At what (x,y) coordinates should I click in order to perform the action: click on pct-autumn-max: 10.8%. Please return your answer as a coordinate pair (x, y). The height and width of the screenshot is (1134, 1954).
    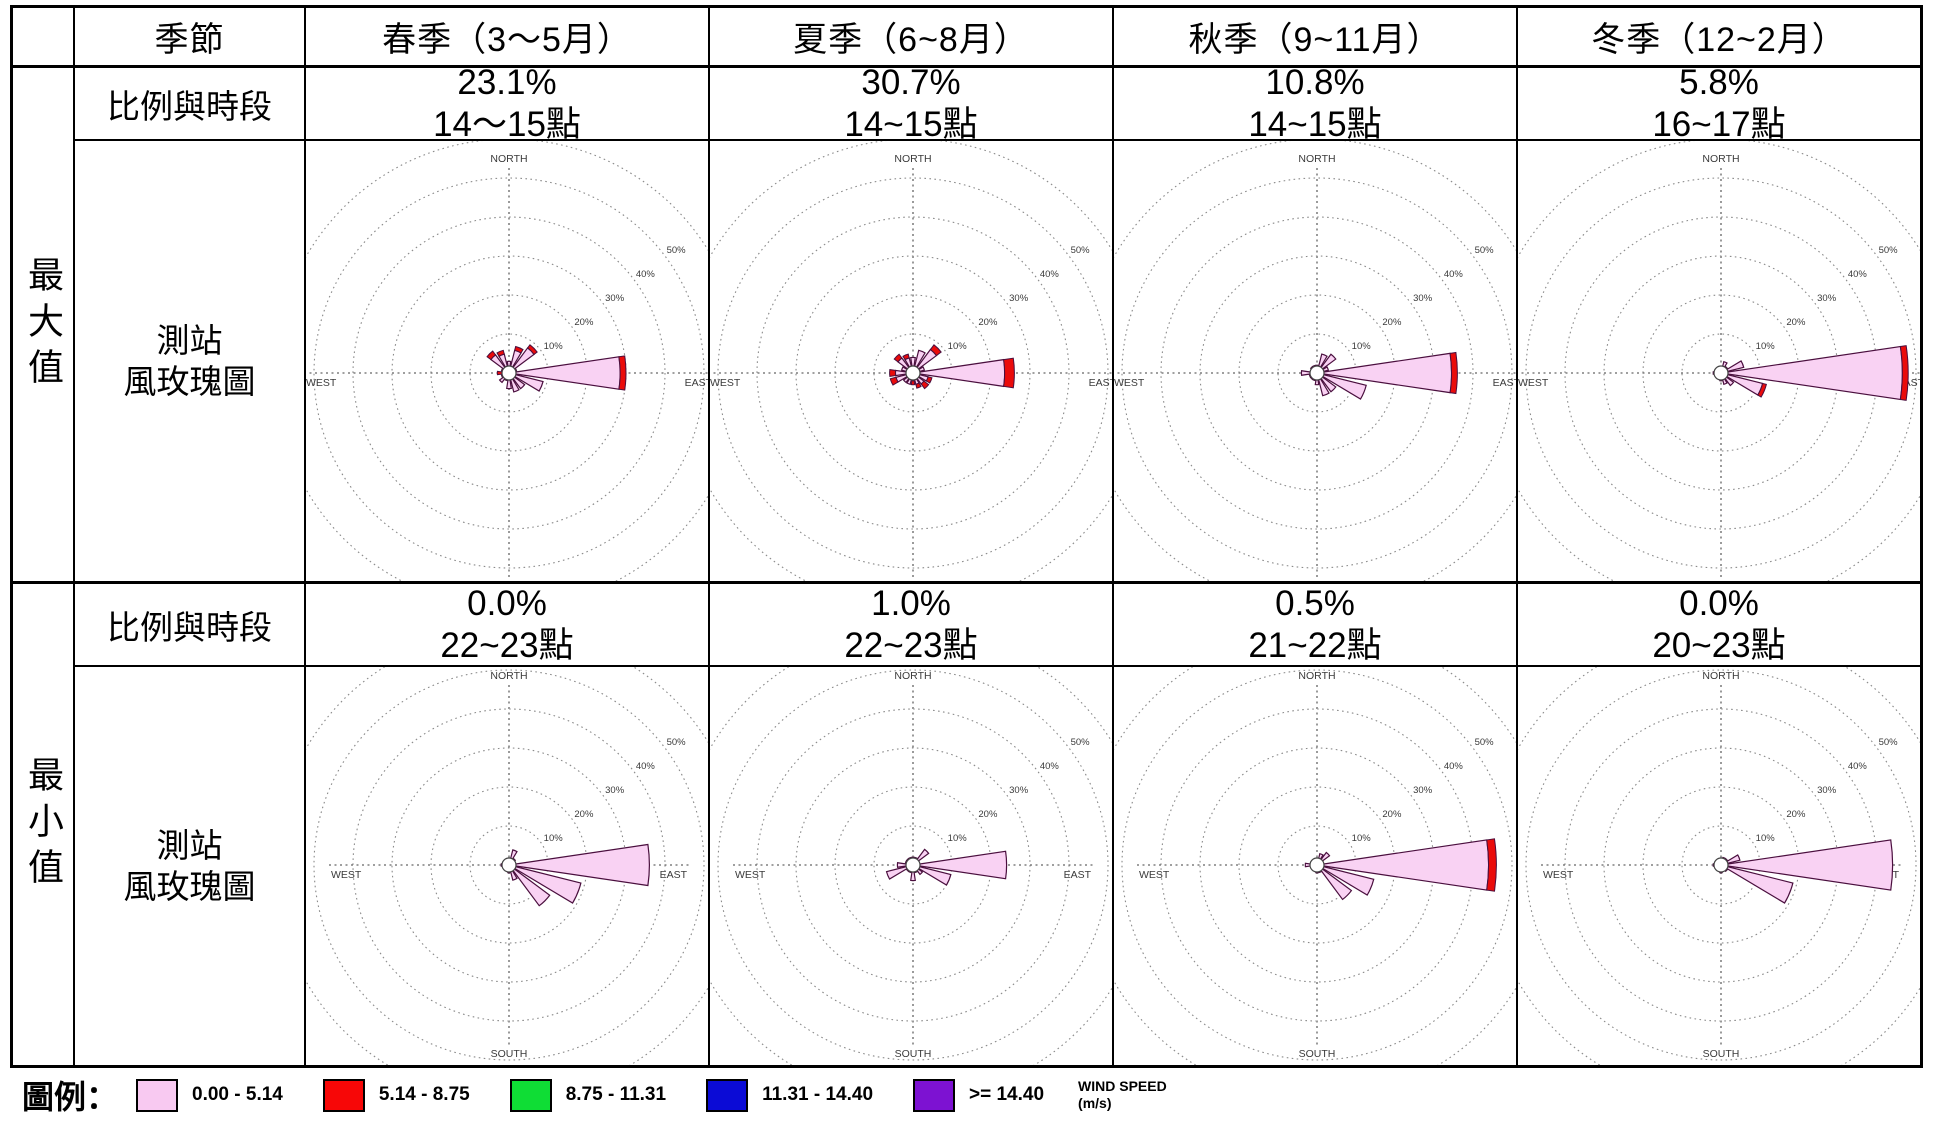
    Looking at the image, I should click on (1315, 84).